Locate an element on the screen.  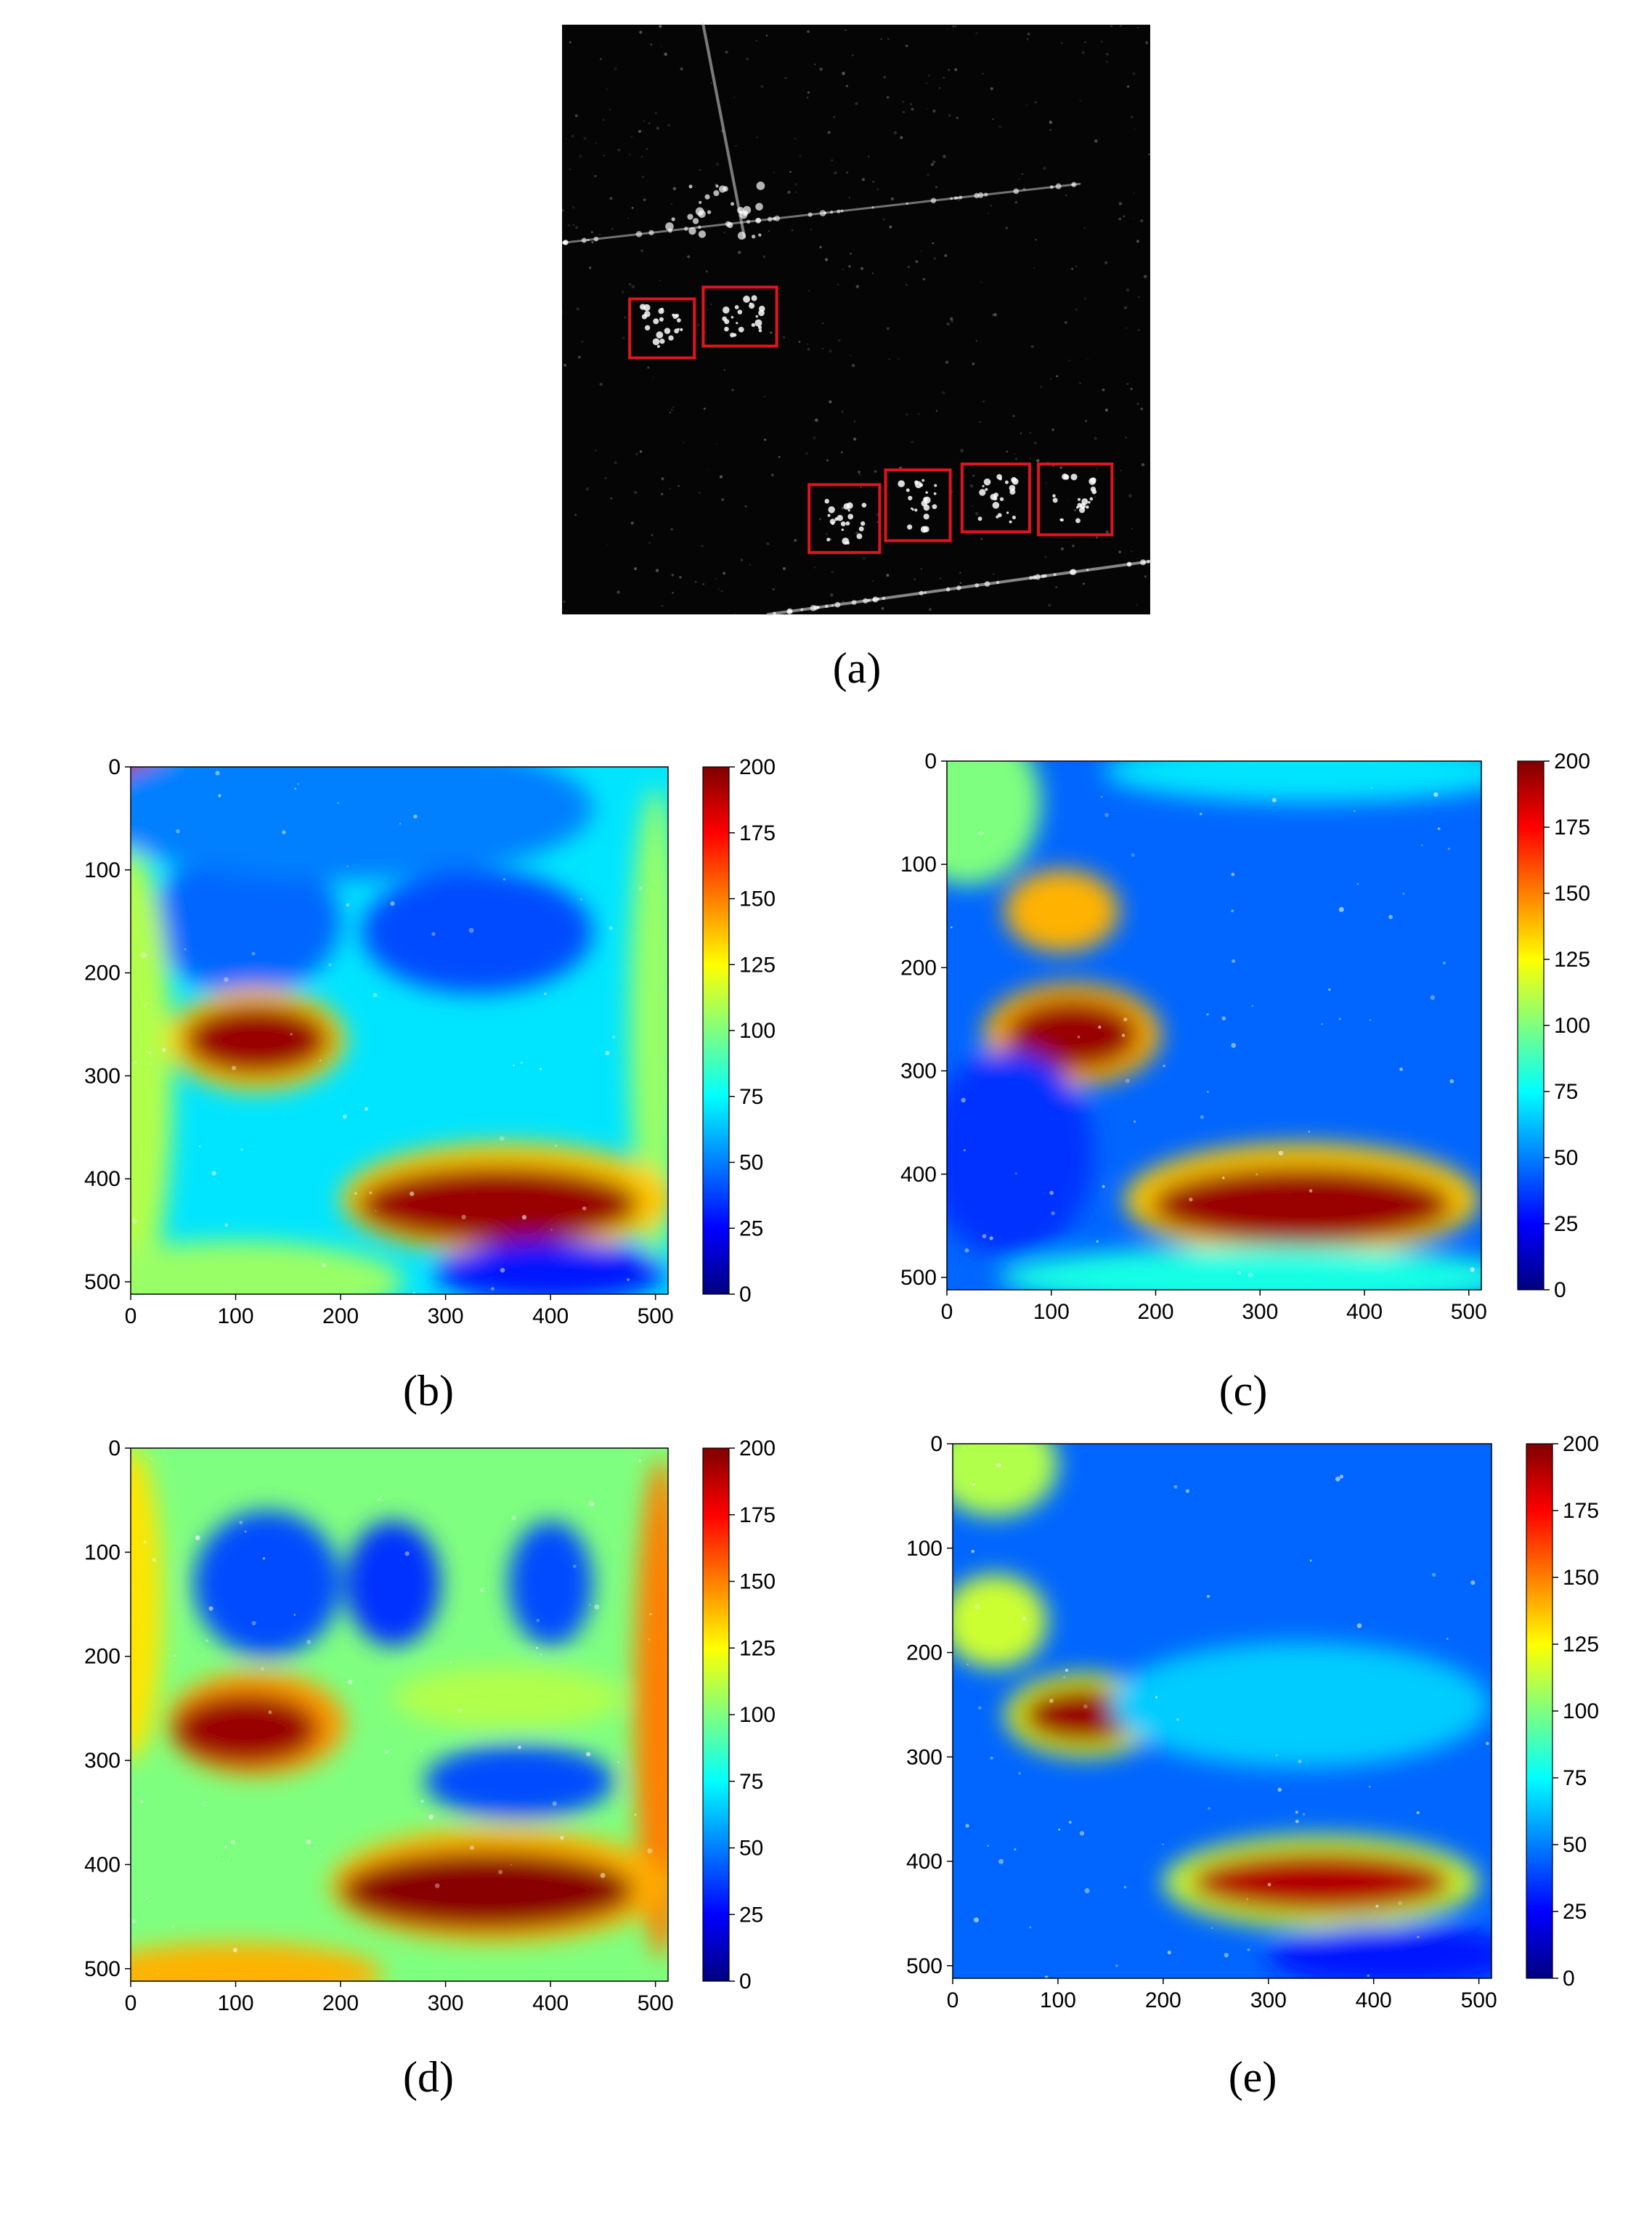
panel-caption: (d) is located at coordinates (428, 2077).